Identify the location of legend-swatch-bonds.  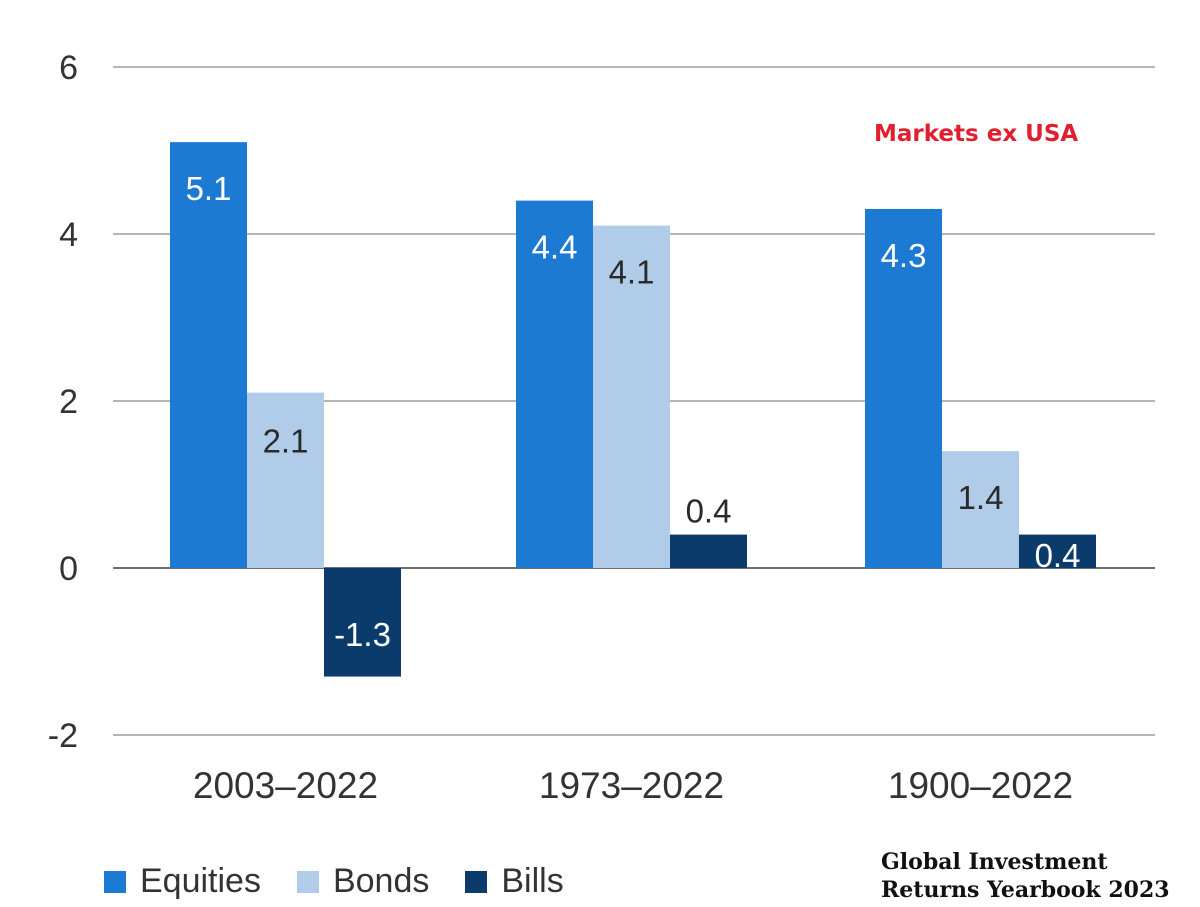
(307, 881).